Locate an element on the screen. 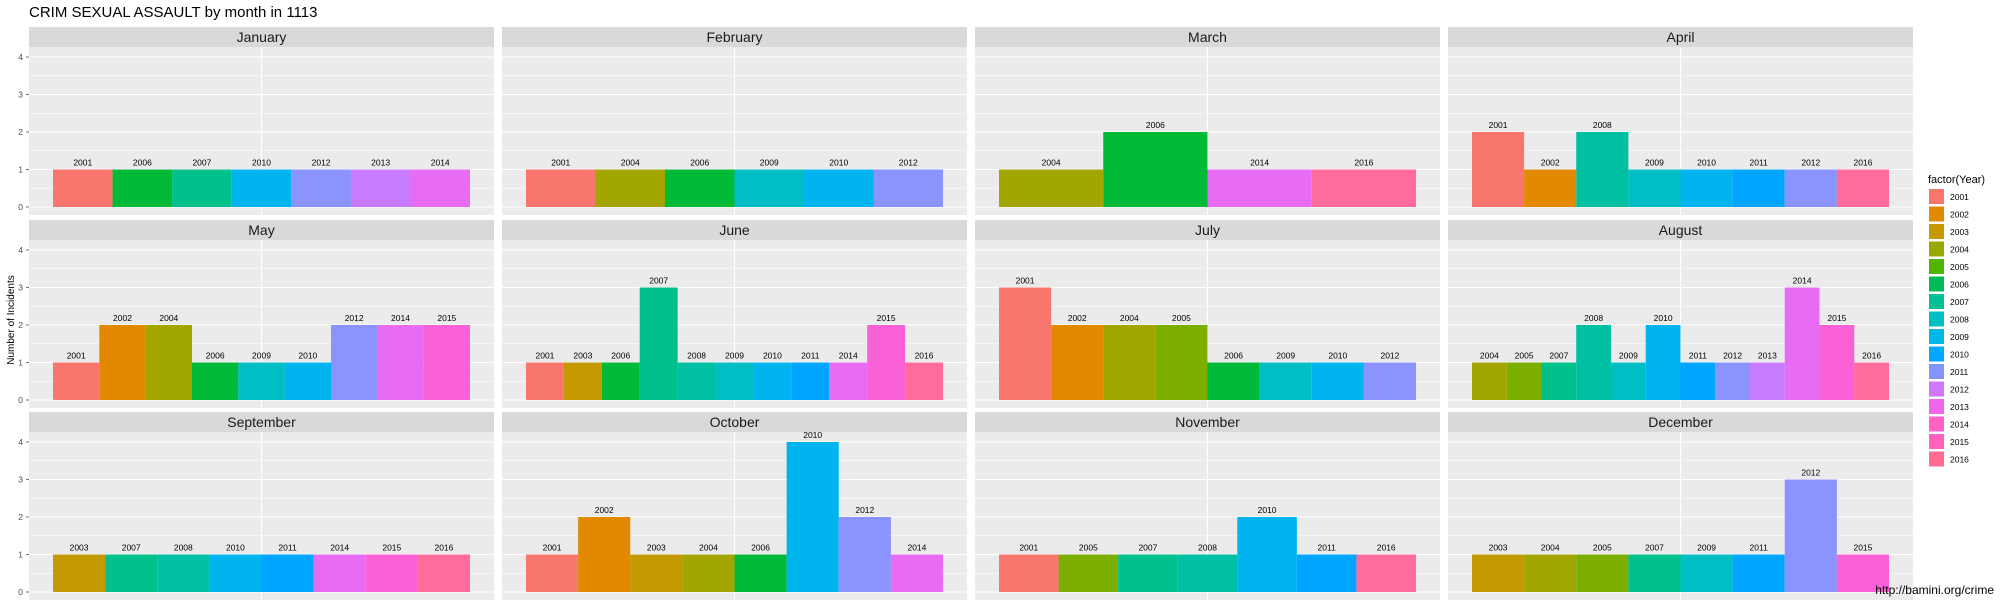 The width and height of the screenshot is (2000, 600). bar-may-2012 is located at coordinates (354, 362).